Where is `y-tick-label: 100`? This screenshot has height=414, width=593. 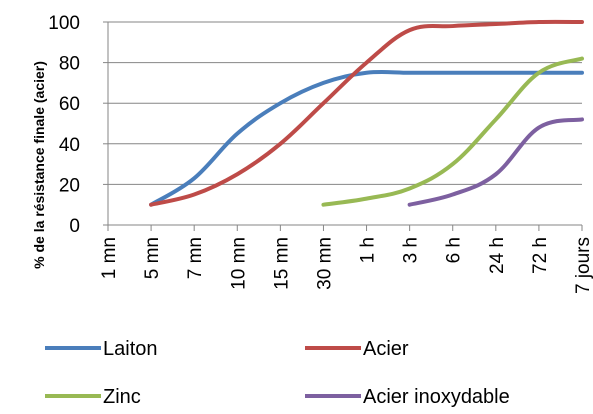 y-tick-label: 100 is located at coordinates (64, 23).